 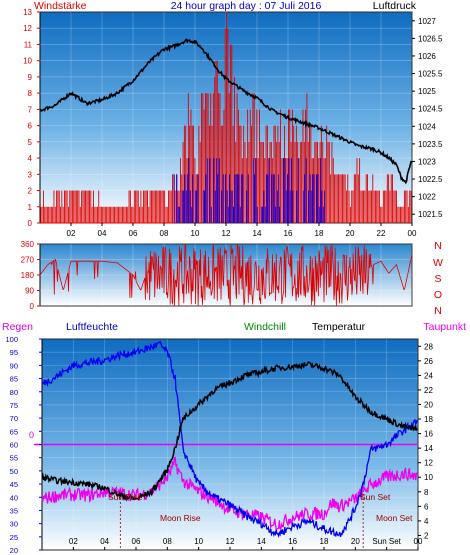 I want to click on humidity-tick-label: 85, so click(x=14, y=379).